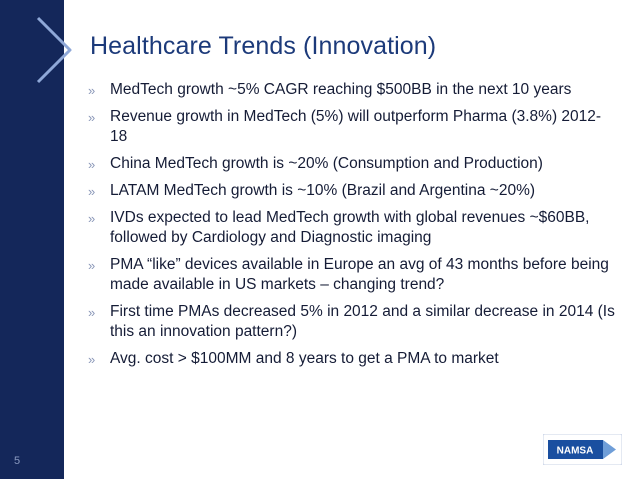 This screenshot has width=638, height=479. I want to click on namsa-logo: NAMSA, so click(582, 449).